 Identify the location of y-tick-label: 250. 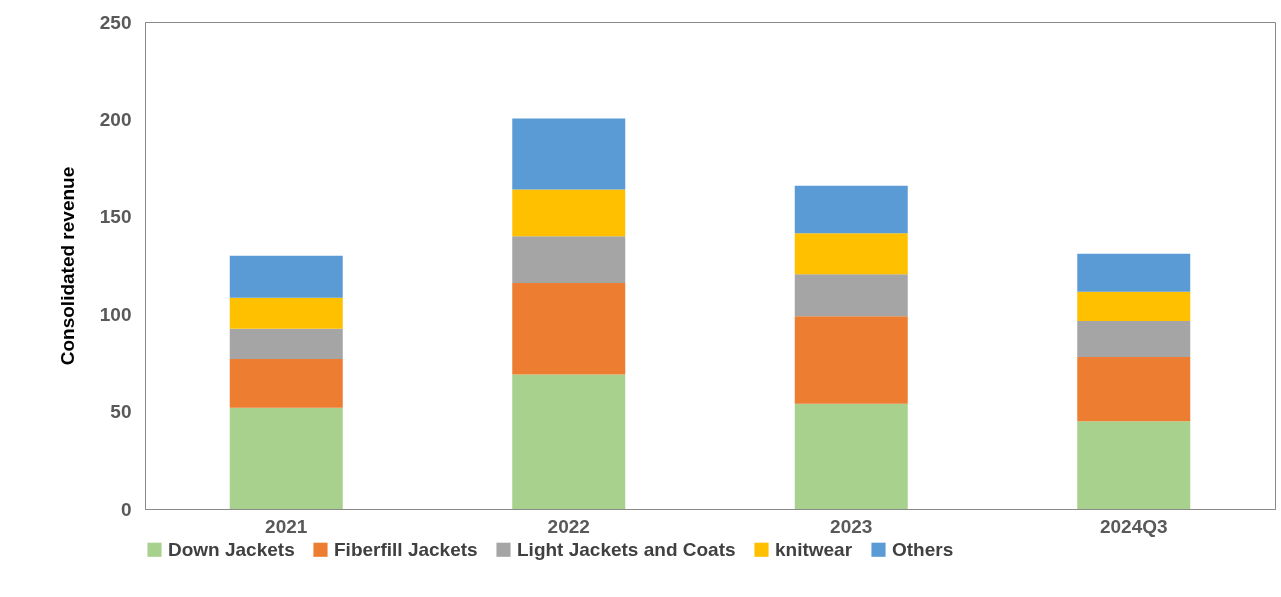
(115, 22).